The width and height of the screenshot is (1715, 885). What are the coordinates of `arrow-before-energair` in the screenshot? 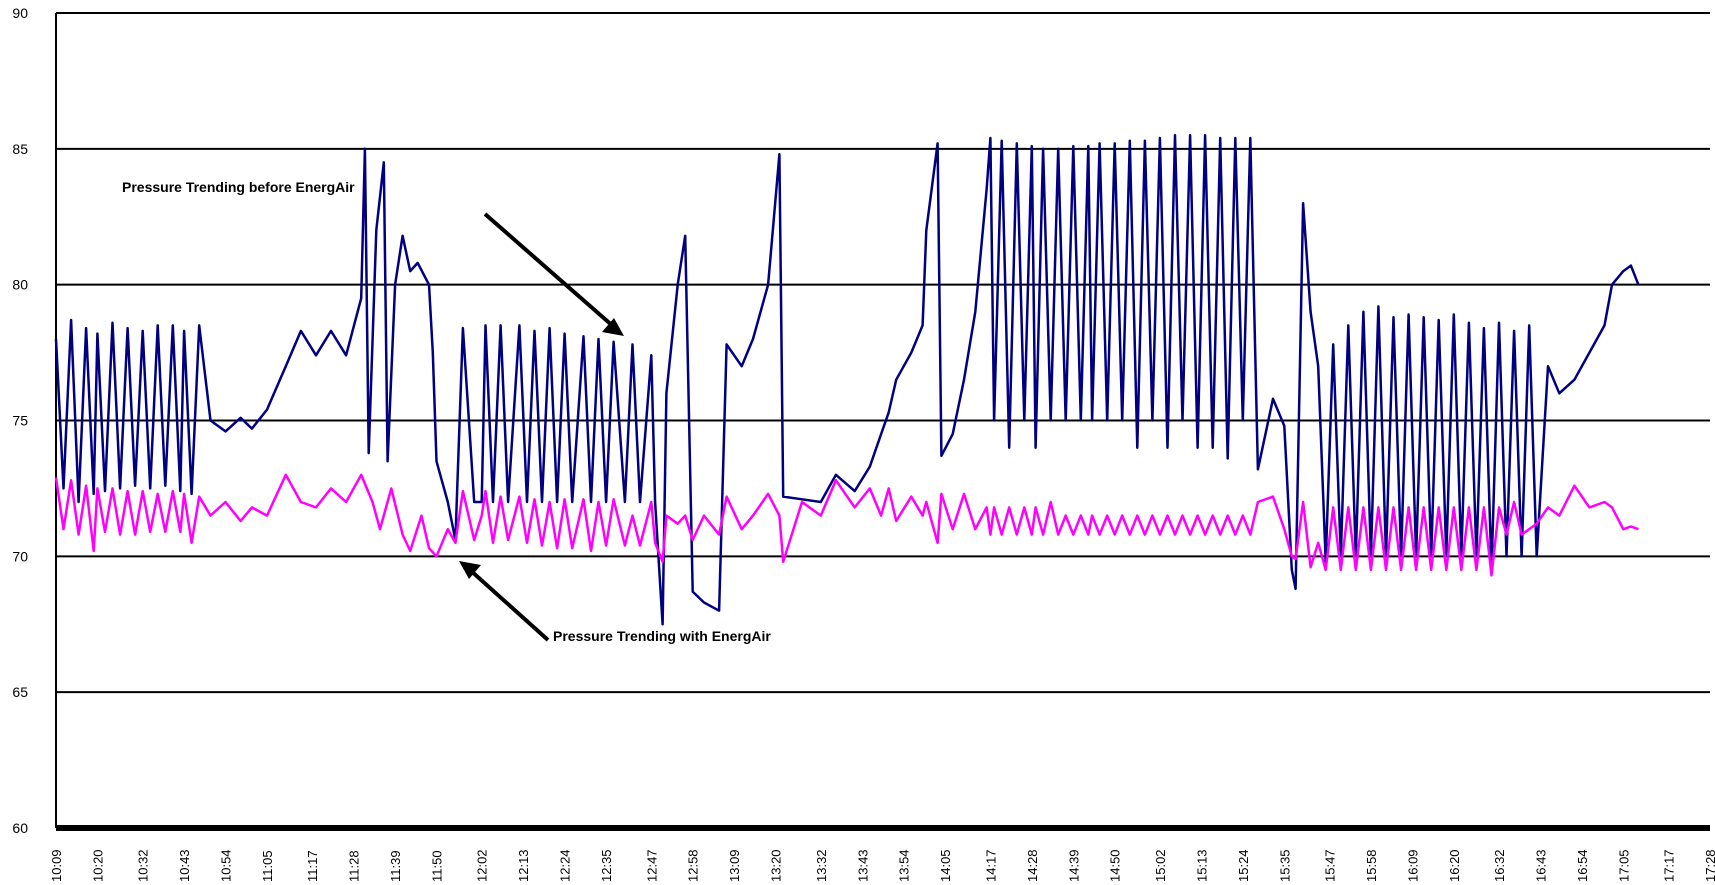 It's located at (549, 270).